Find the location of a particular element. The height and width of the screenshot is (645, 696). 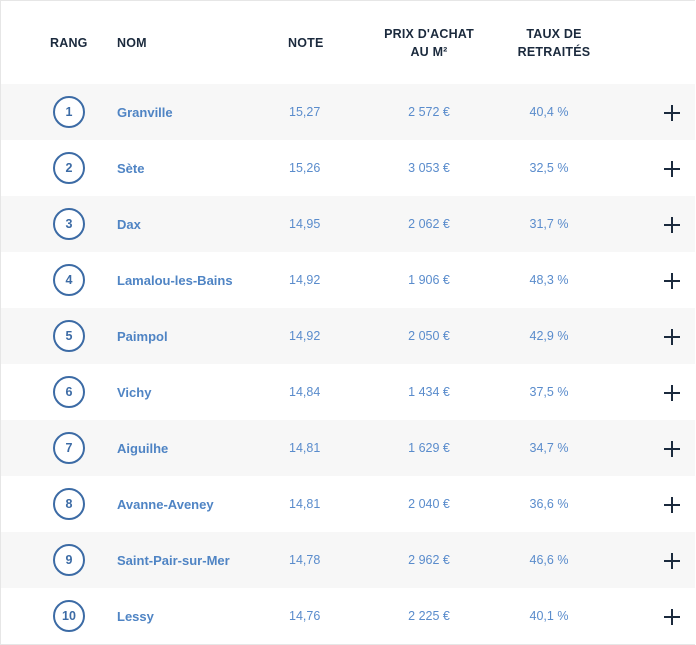

price-value: 2 050 € is located at coordinates (429, 336).